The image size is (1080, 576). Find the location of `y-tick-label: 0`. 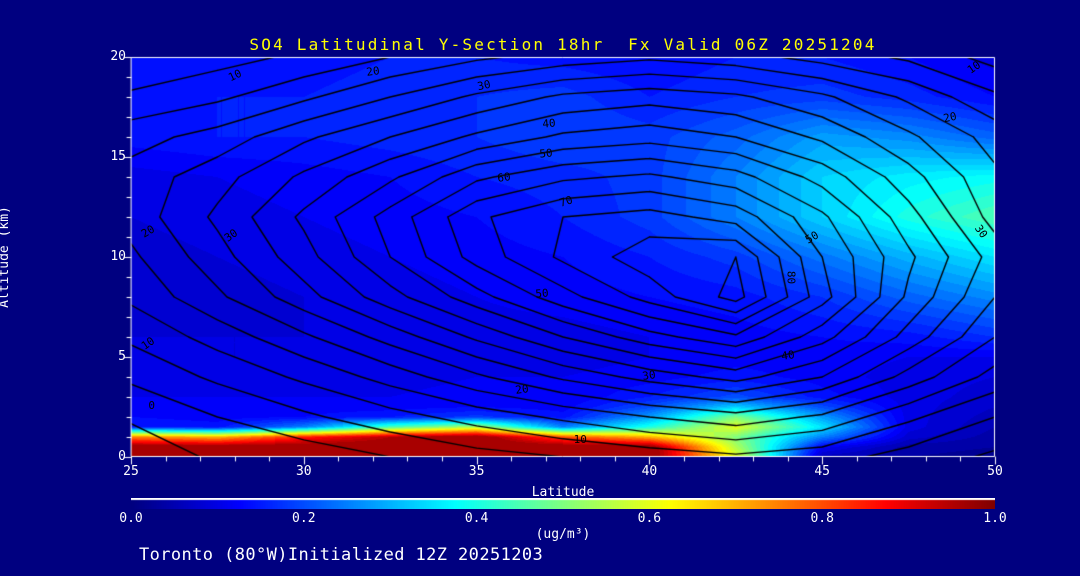

y-tick-label: 0 is located at coordinates (122, 456).